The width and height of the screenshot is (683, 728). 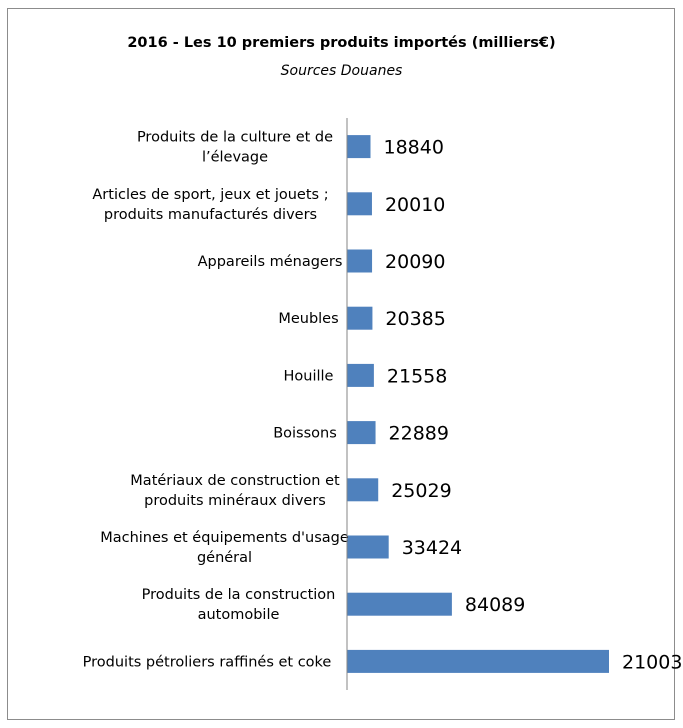 I want to click on value-label-2: 20090, so click(x=415, y=262).